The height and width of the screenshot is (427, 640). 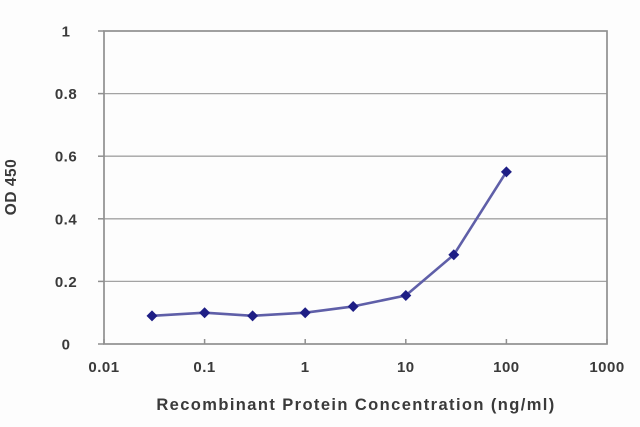 I want to click on y-tick-label: 1, so click(x=66, y=32).